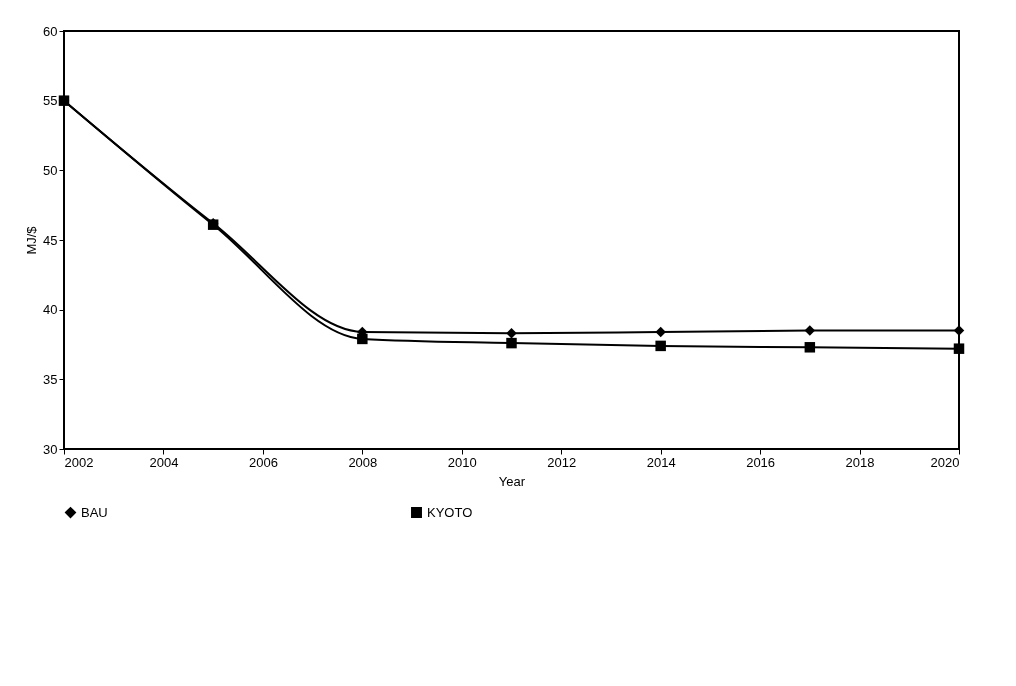 The width and height of the screenshot is (1016, 686). I want to click on x-tick-label: 2002, so click(79, 462).